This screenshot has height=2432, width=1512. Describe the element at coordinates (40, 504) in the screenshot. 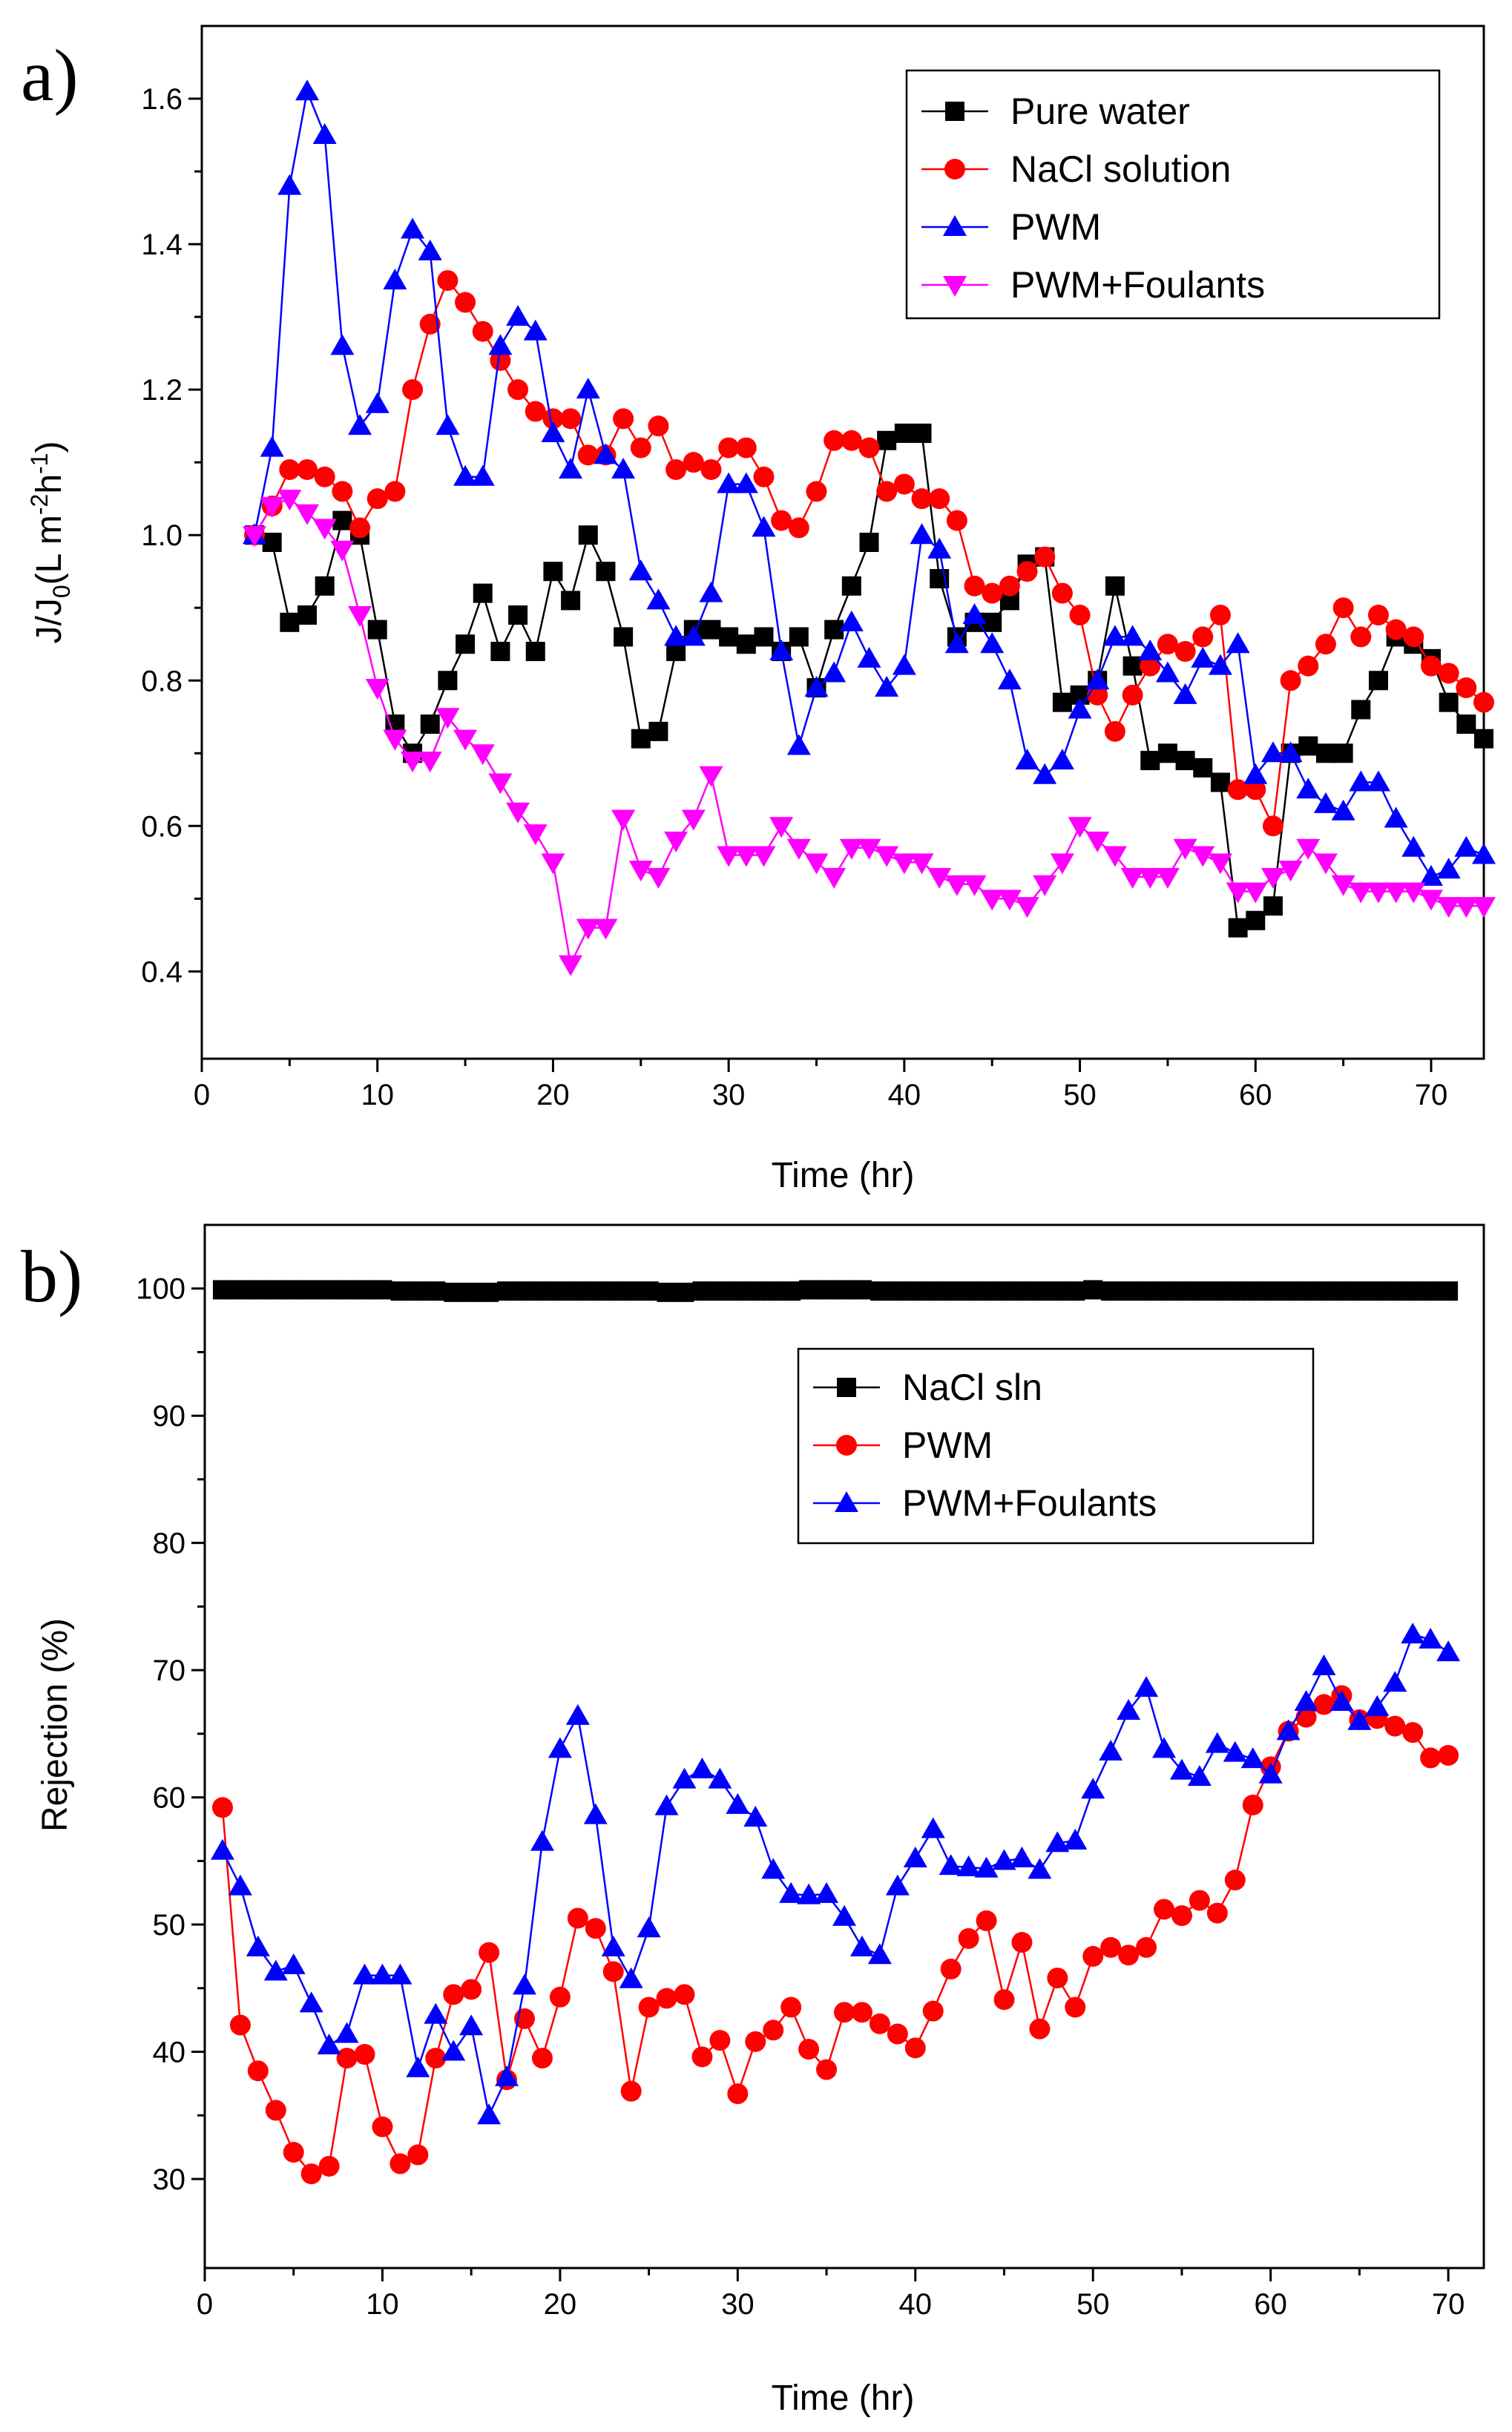

I see `y-label-exp1: -2` at that location.